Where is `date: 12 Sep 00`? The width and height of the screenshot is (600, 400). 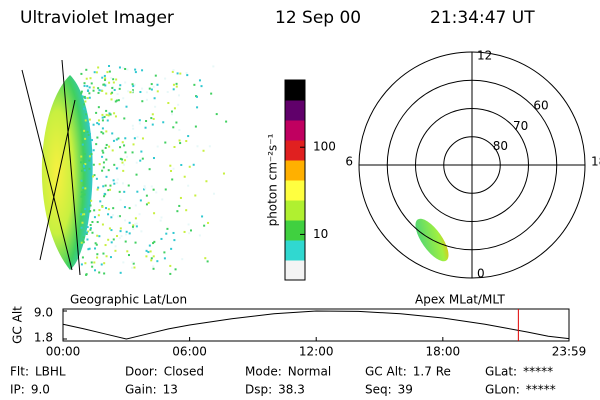 date: 12 Sep 00 is located at coordinates (318, 18).